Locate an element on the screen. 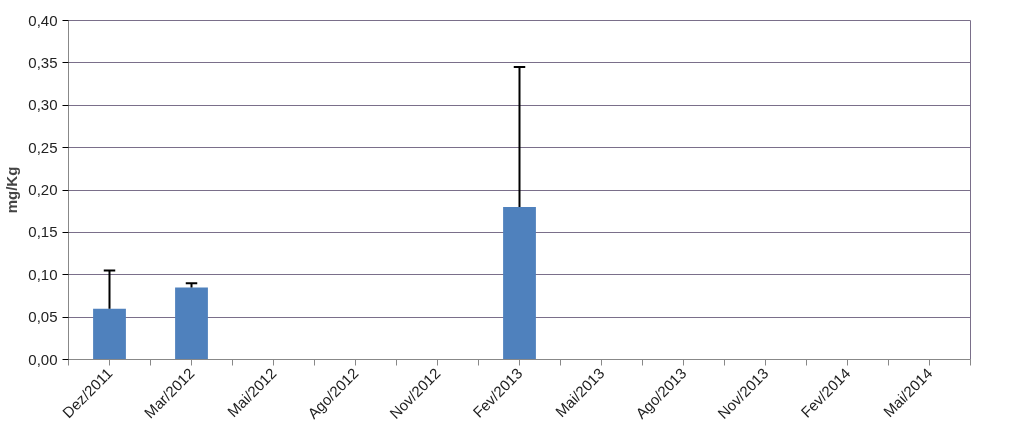 This screenshot has width=1021, height=440. y-tick-label: 0,35 is located at coordinates (43, 62).